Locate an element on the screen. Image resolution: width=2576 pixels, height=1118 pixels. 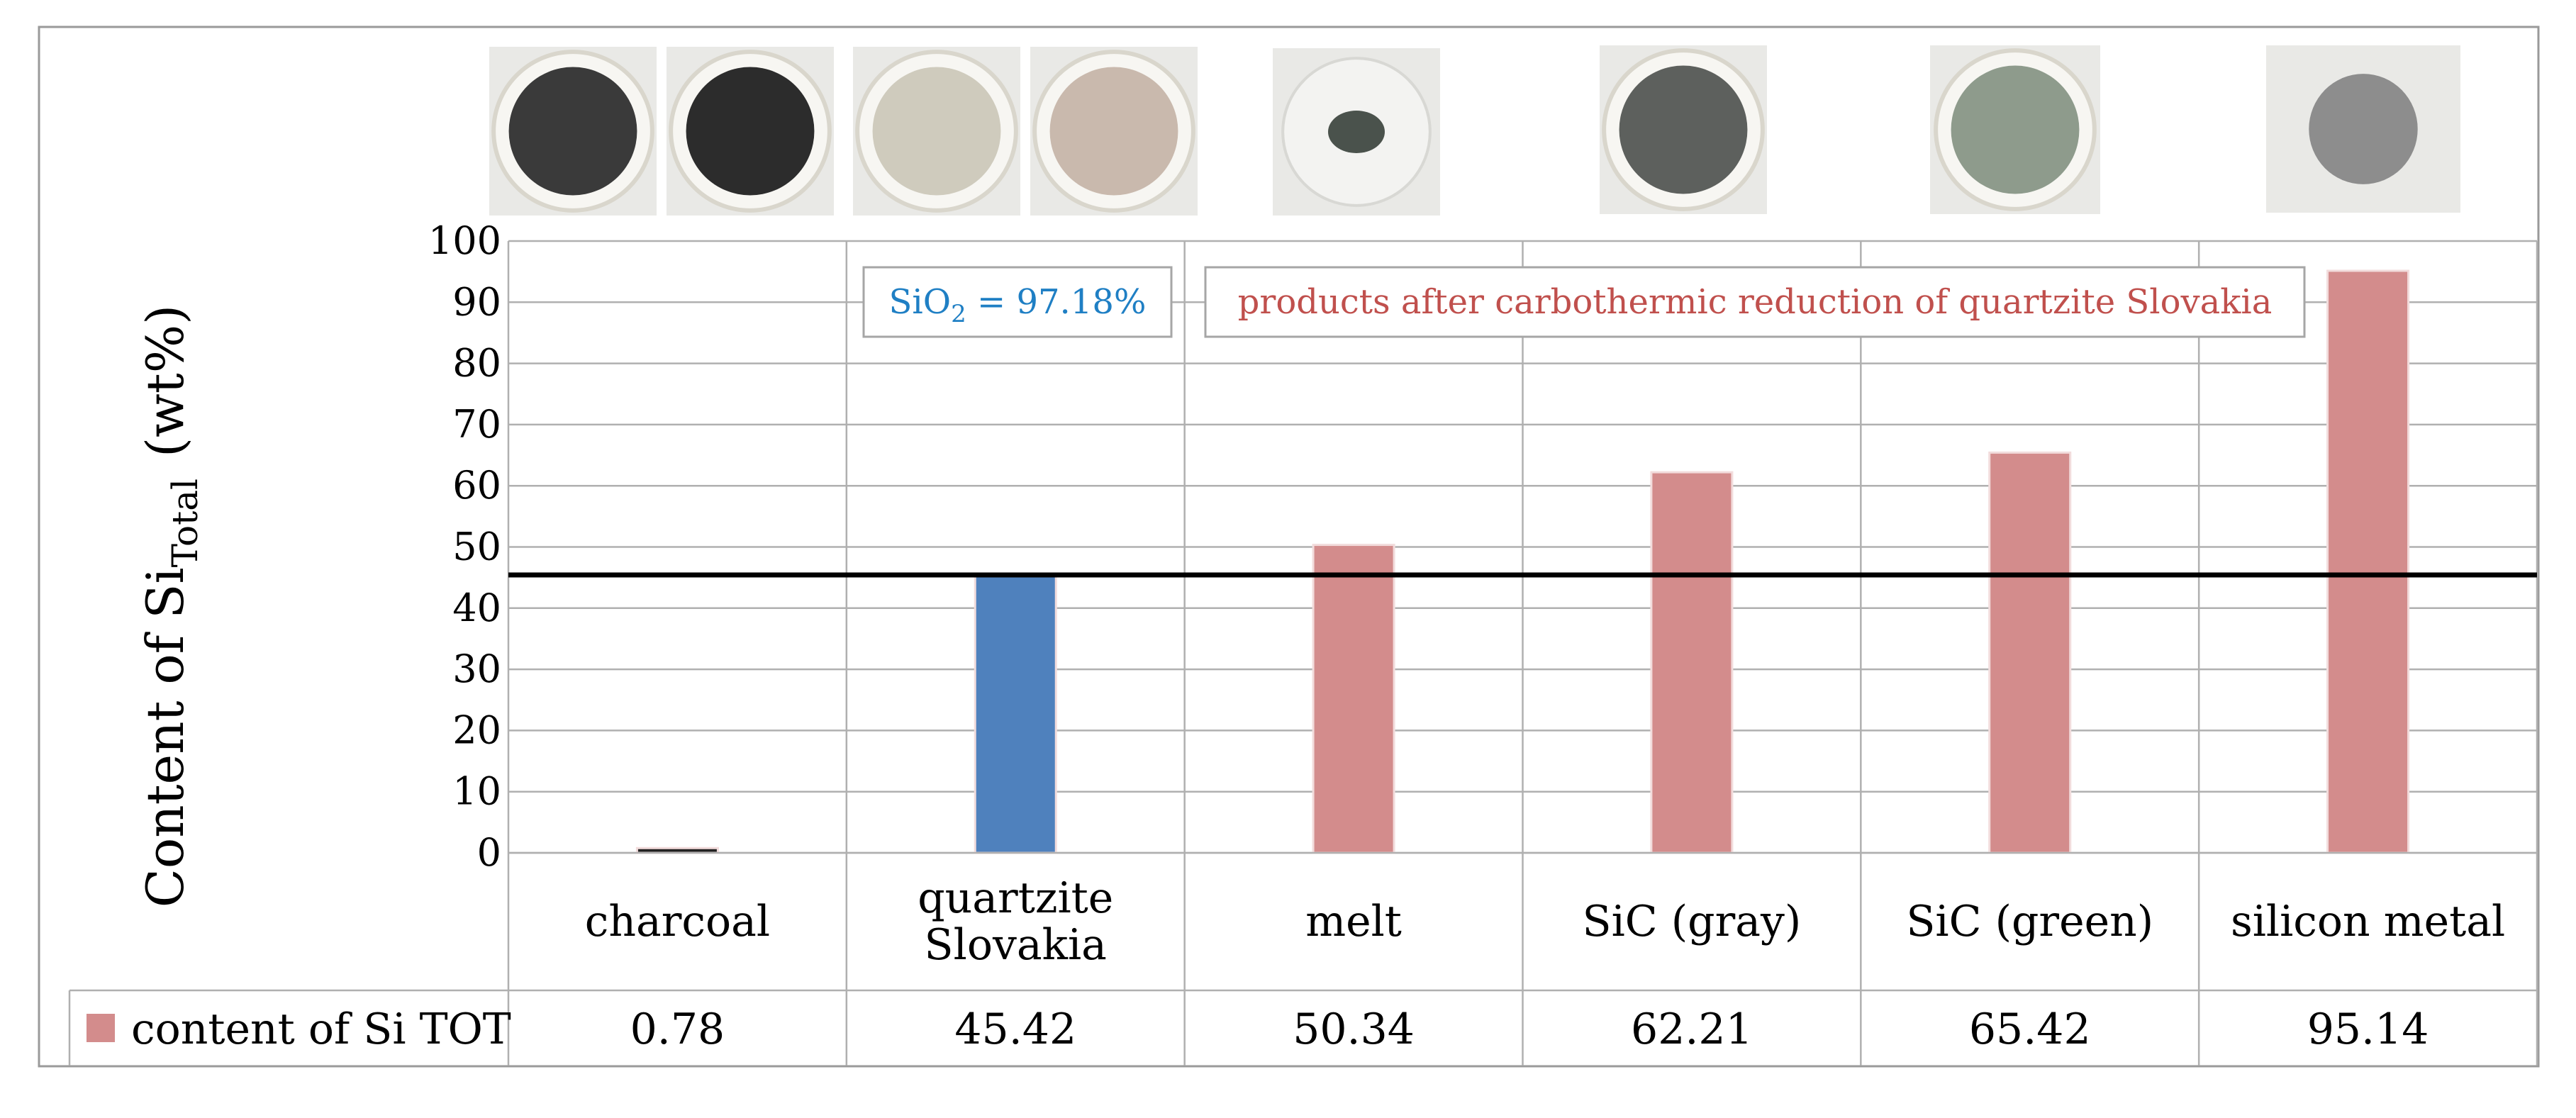
quartzite-grains-photo-sample is located at coordinates (1113, 131).